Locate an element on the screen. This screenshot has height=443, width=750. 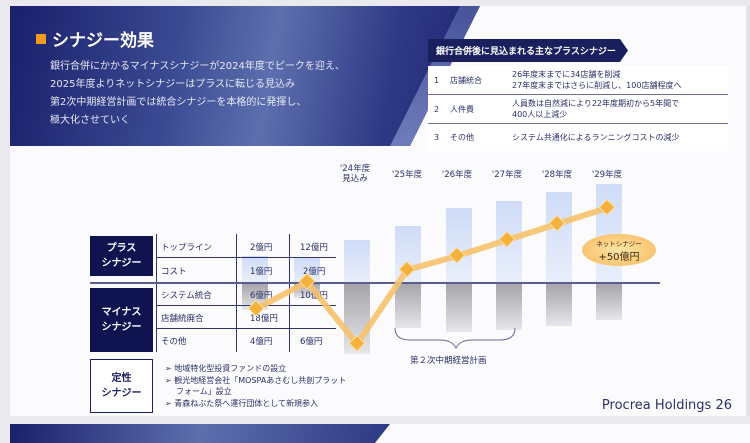
list-item: ➢ 観光地経営会社「MOSPAあさむし共創プラット is located at coordinates (256, 380).